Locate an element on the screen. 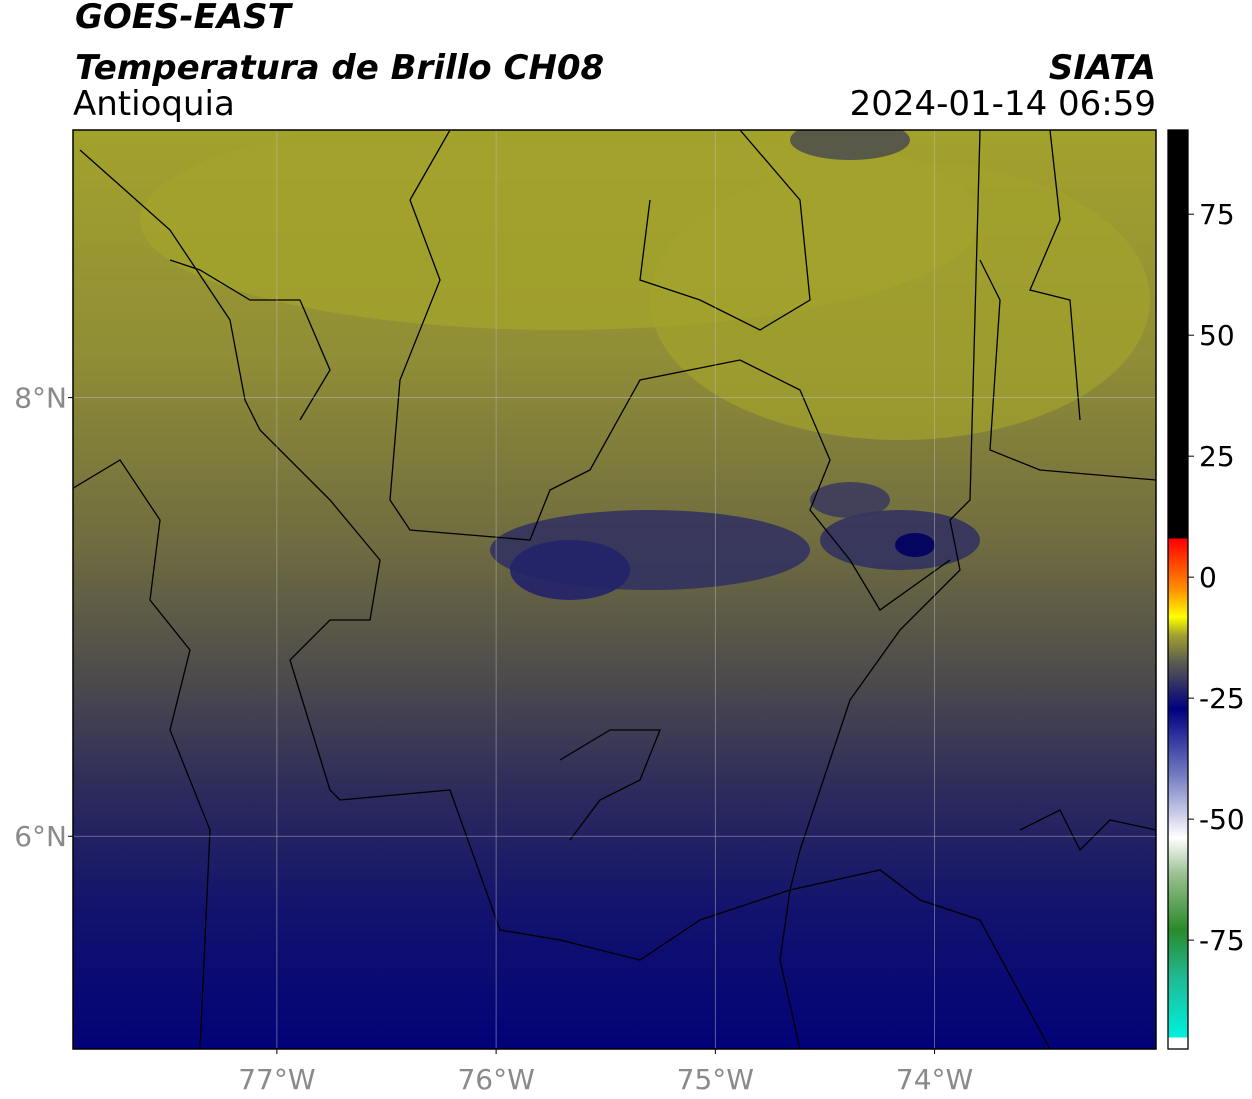  colorbar-tick-label: 0 is located at coordinates (1208, 577).